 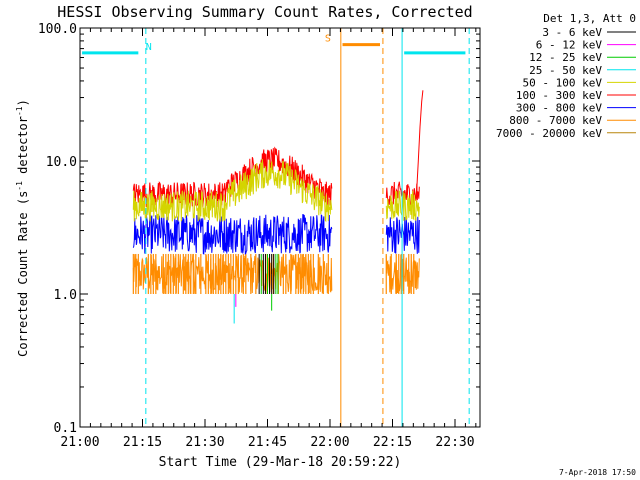 I want to click on series-spikes, so click(x=268, y=273).